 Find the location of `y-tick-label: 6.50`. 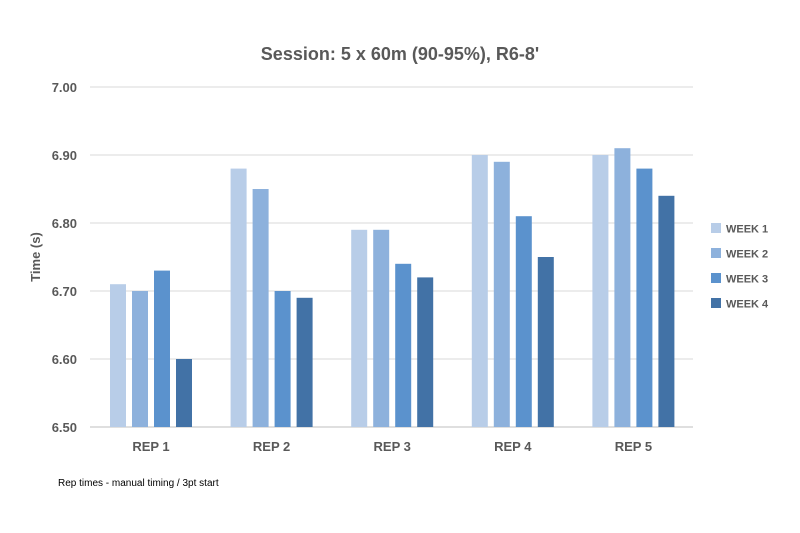

y-tick-label: 6.50 is located at coordinates (64, 427).